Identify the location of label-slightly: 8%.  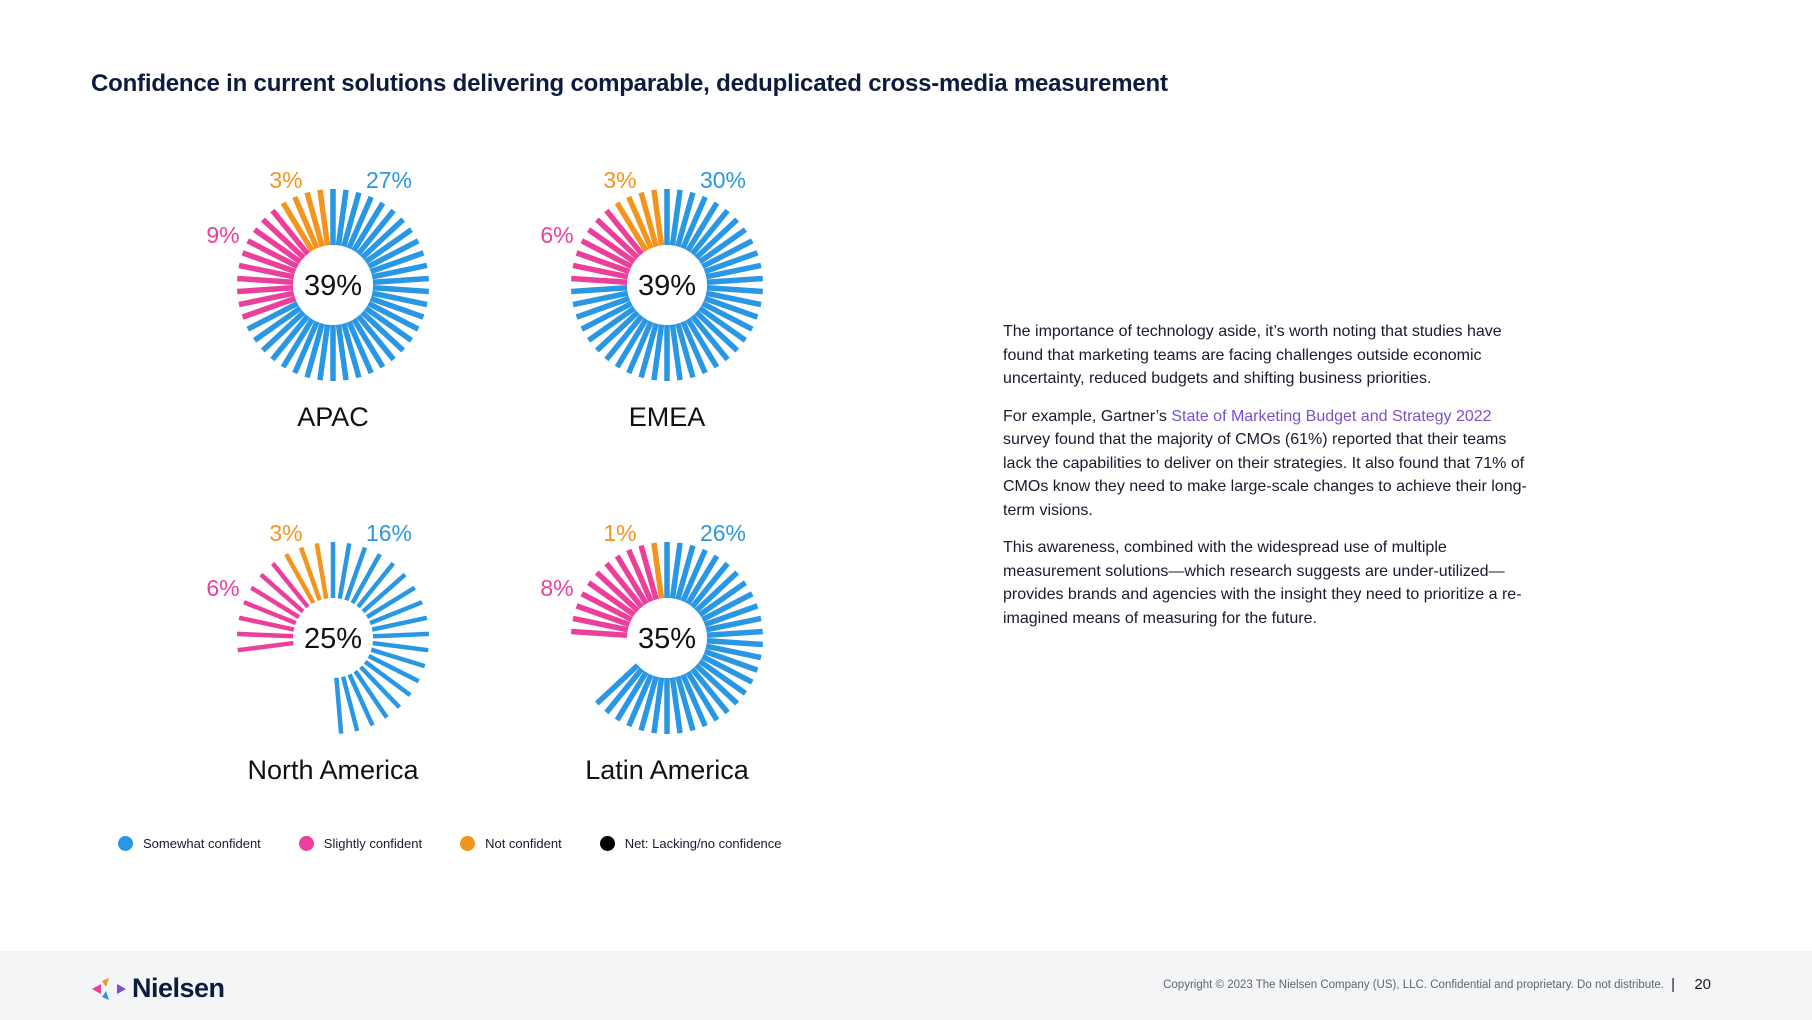
(556, 588).